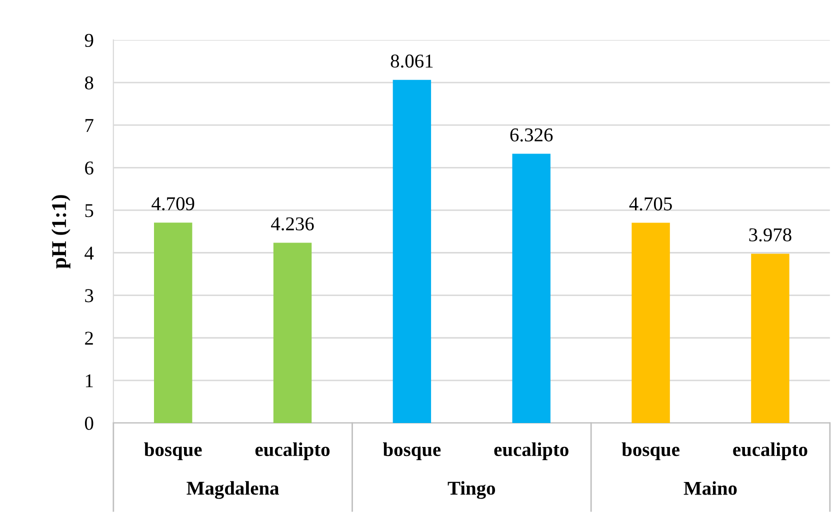 The width and height of the screenshot is (840, 519). Describe the element at coordinates (60, 232) in the screenshot. I see `y-axis-title: pH (1:1)` at that location.